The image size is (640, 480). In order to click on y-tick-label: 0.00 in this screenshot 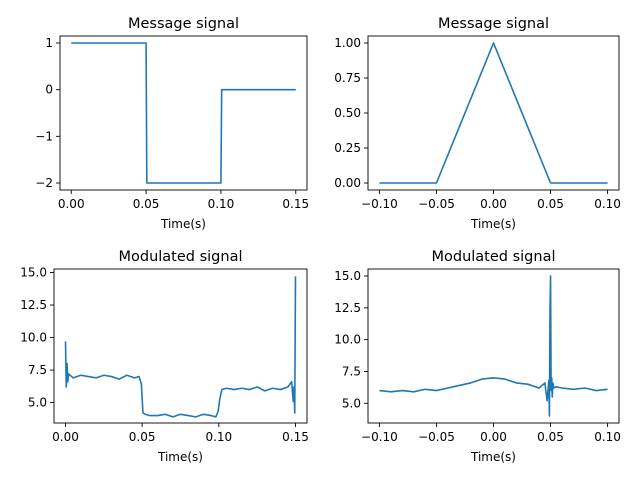, I will do `click(347, 183)`.